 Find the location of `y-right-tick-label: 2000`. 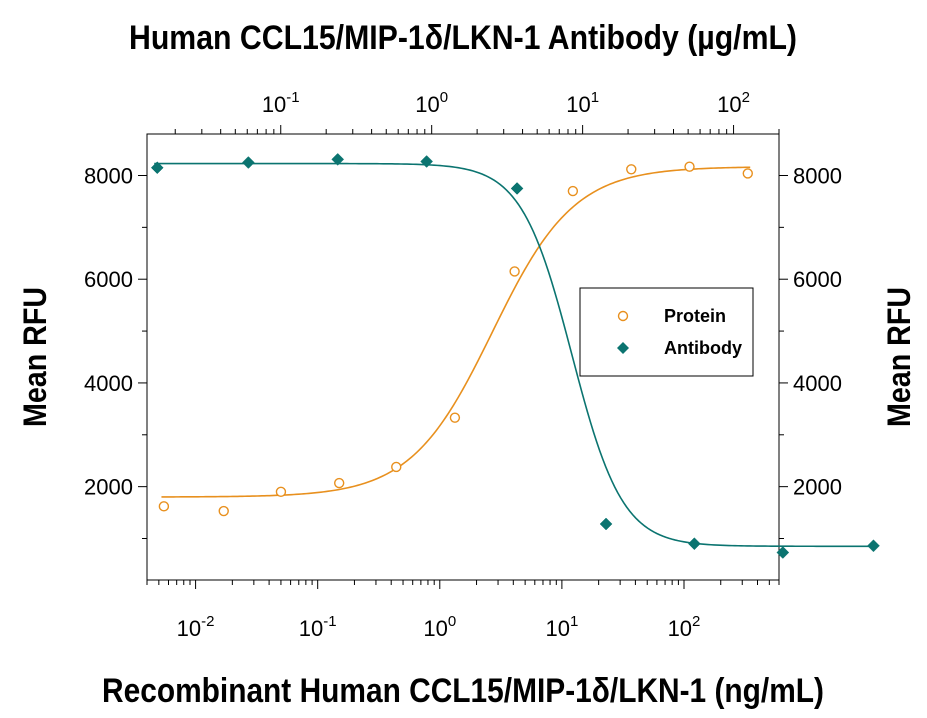

y-right-tick-label: 2000 is located at coordinates (817, 487).